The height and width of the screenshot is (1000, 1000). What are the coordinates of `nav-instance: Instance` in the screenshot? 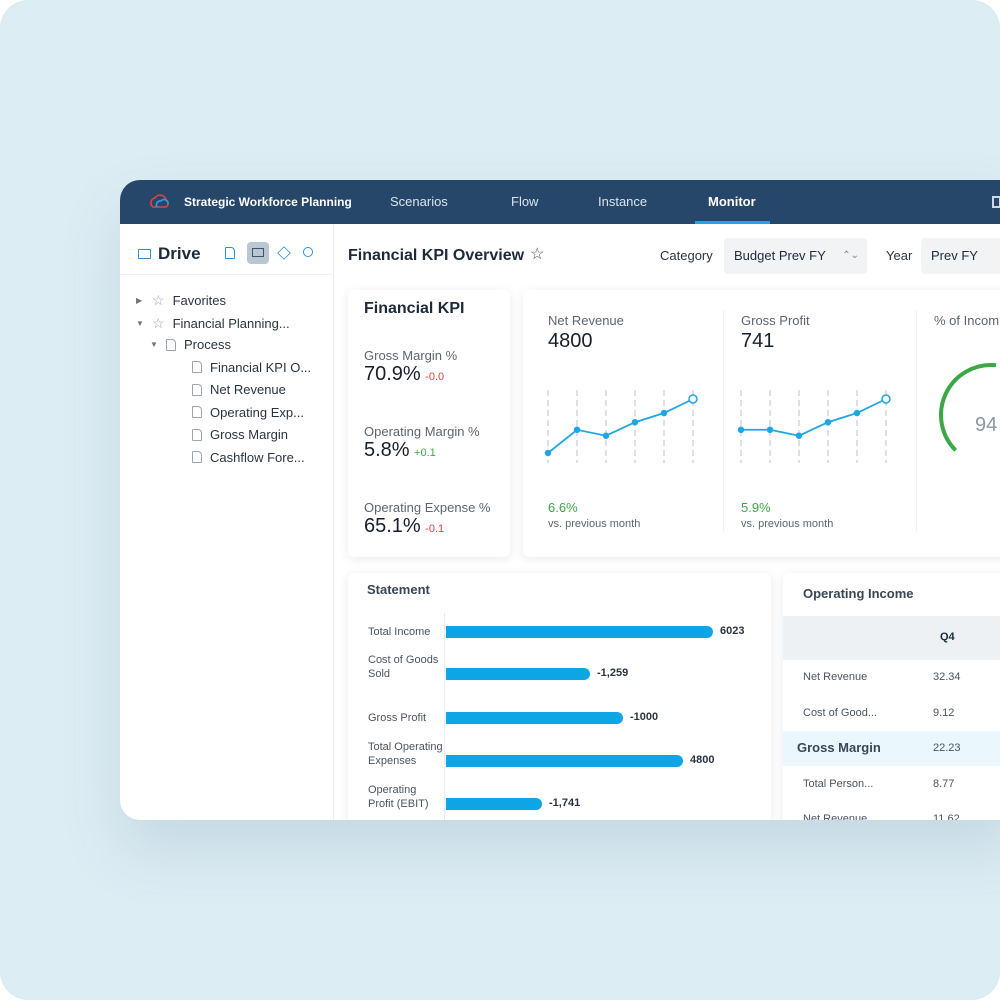 It's located at (623, 201).